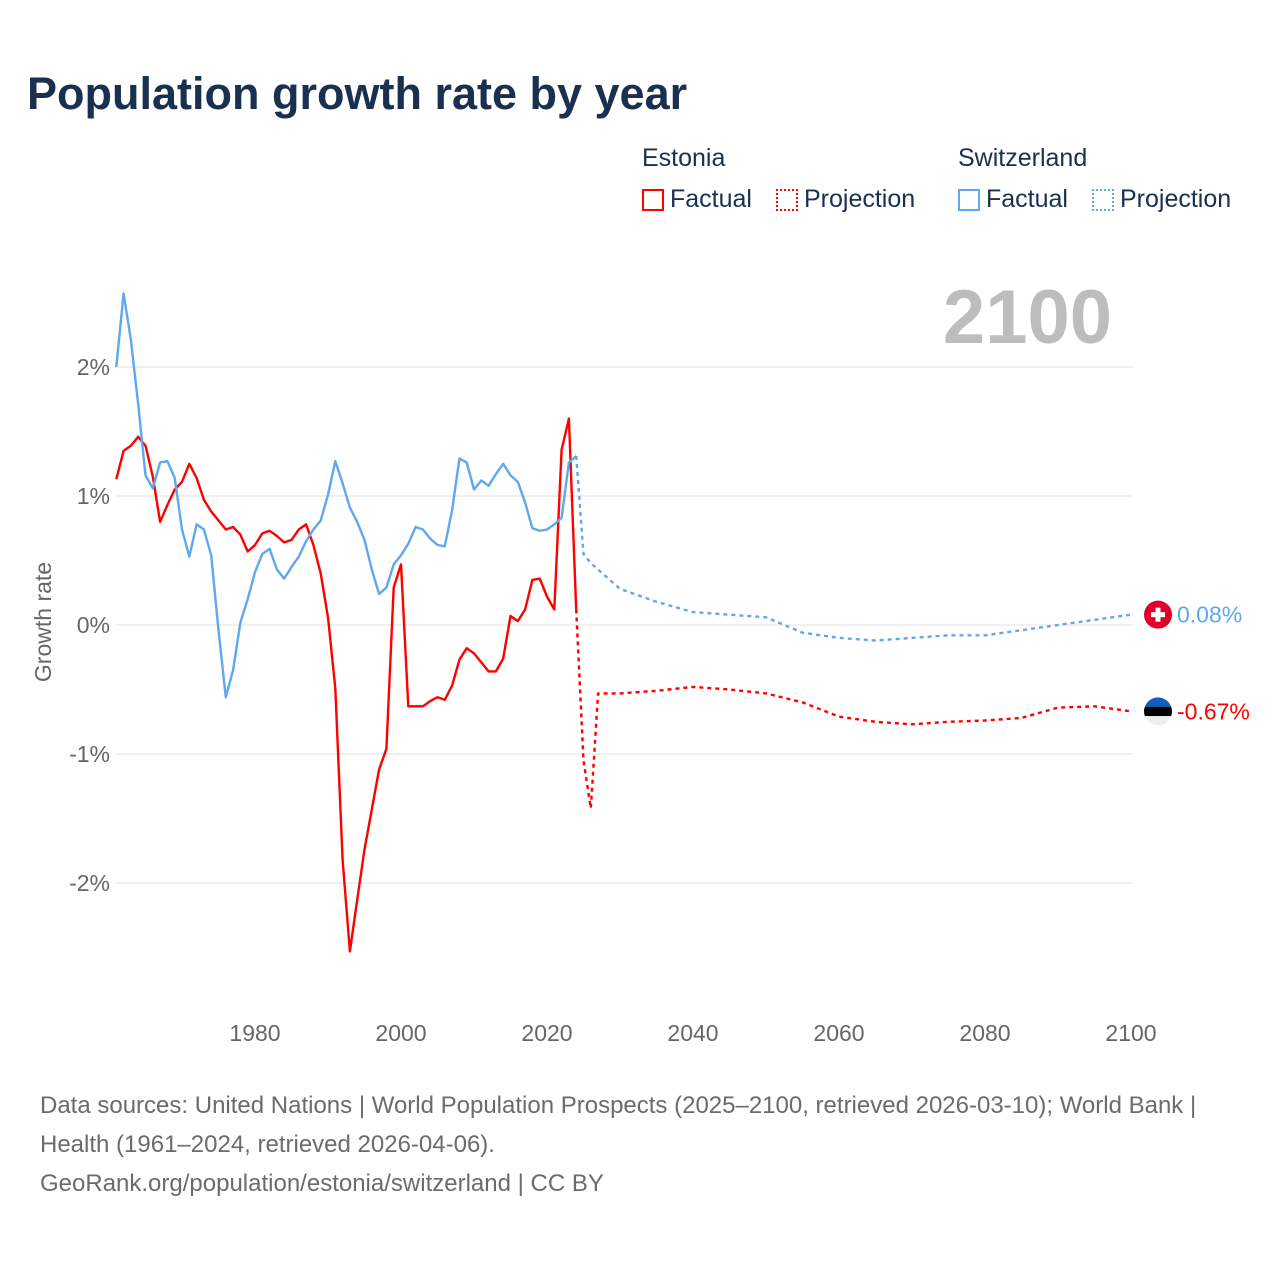  I want to click on series-line-switzerland-projection, so click(853, 548).